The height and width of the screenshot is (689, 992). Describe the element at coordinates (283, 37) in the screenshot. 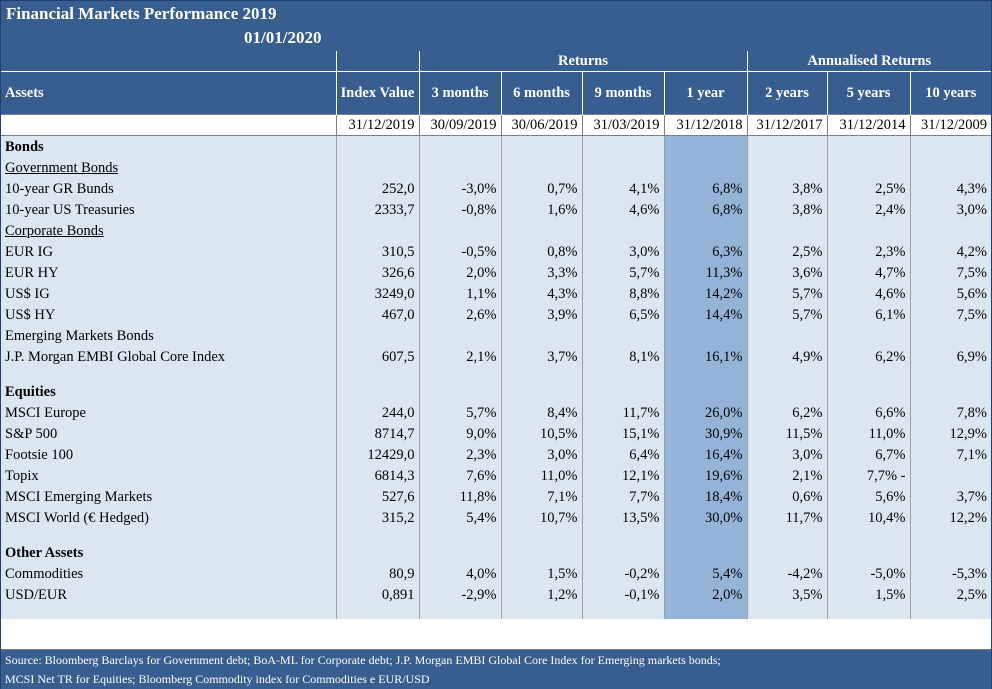

I see `report-date: 01/01/2020` at that location.